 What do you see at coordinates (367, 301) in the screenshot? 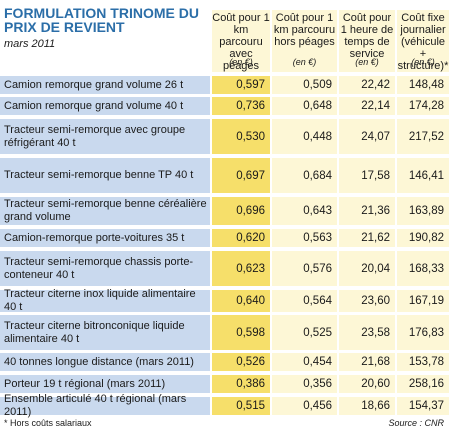
I see `value-cell: 23,60` at bounding box center [367, 301].